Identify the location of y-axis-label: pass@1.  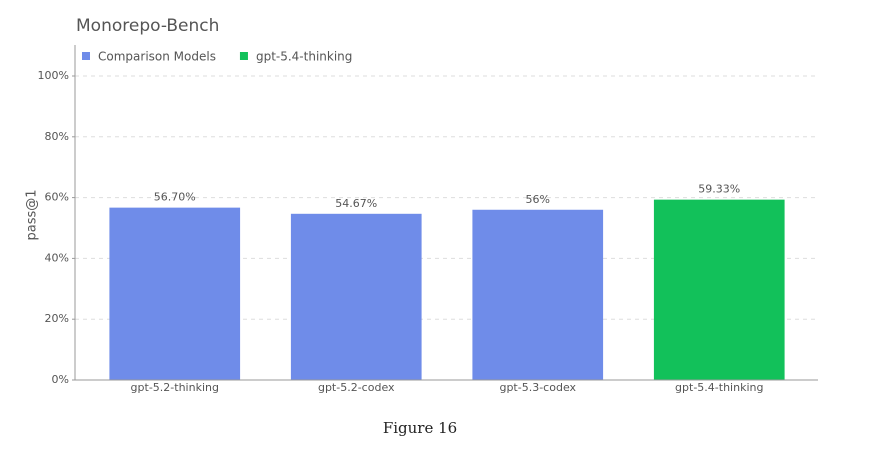
(32, 214).